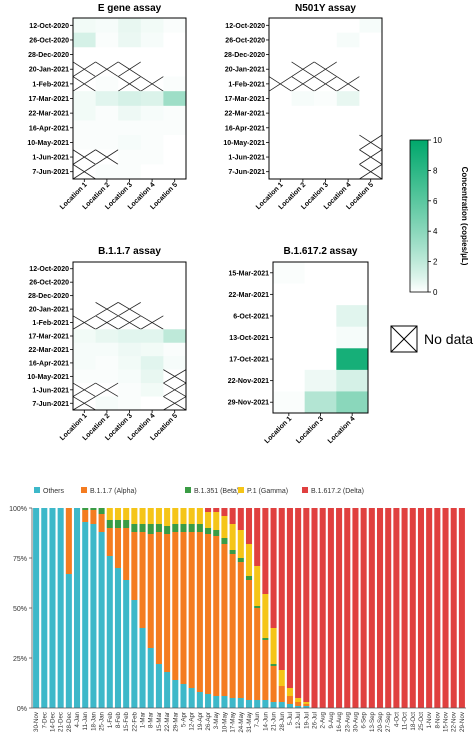 This screenshot has height=745, width=474. I want to click on x-tick-label: 31-May, so click(249, 722).